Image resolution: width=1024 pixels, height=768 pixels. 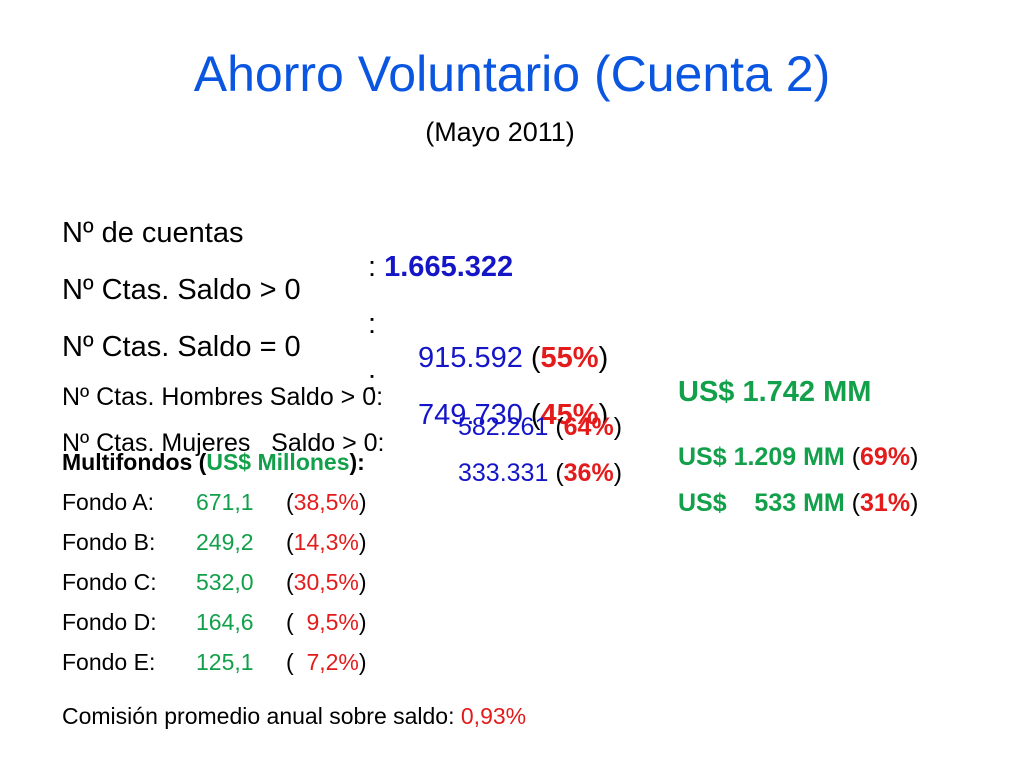 What do you see at coordinates (258, 716) in the screenshot?
I see `comision-label: Comisión promedio anual sobre saldo:` at bounding box center [258, 716].